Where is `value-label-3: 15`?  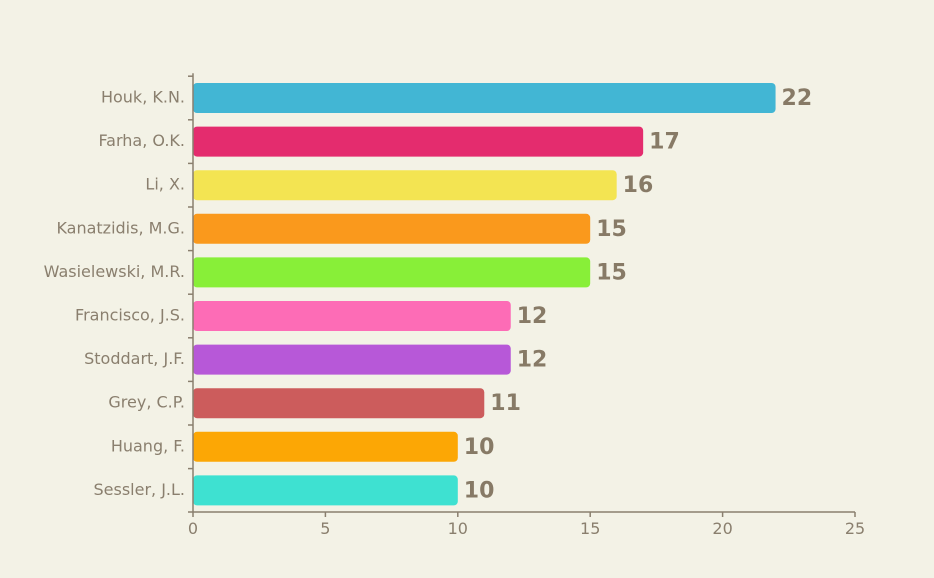
value-label-3: 15 is located at coordinates (611, 229).